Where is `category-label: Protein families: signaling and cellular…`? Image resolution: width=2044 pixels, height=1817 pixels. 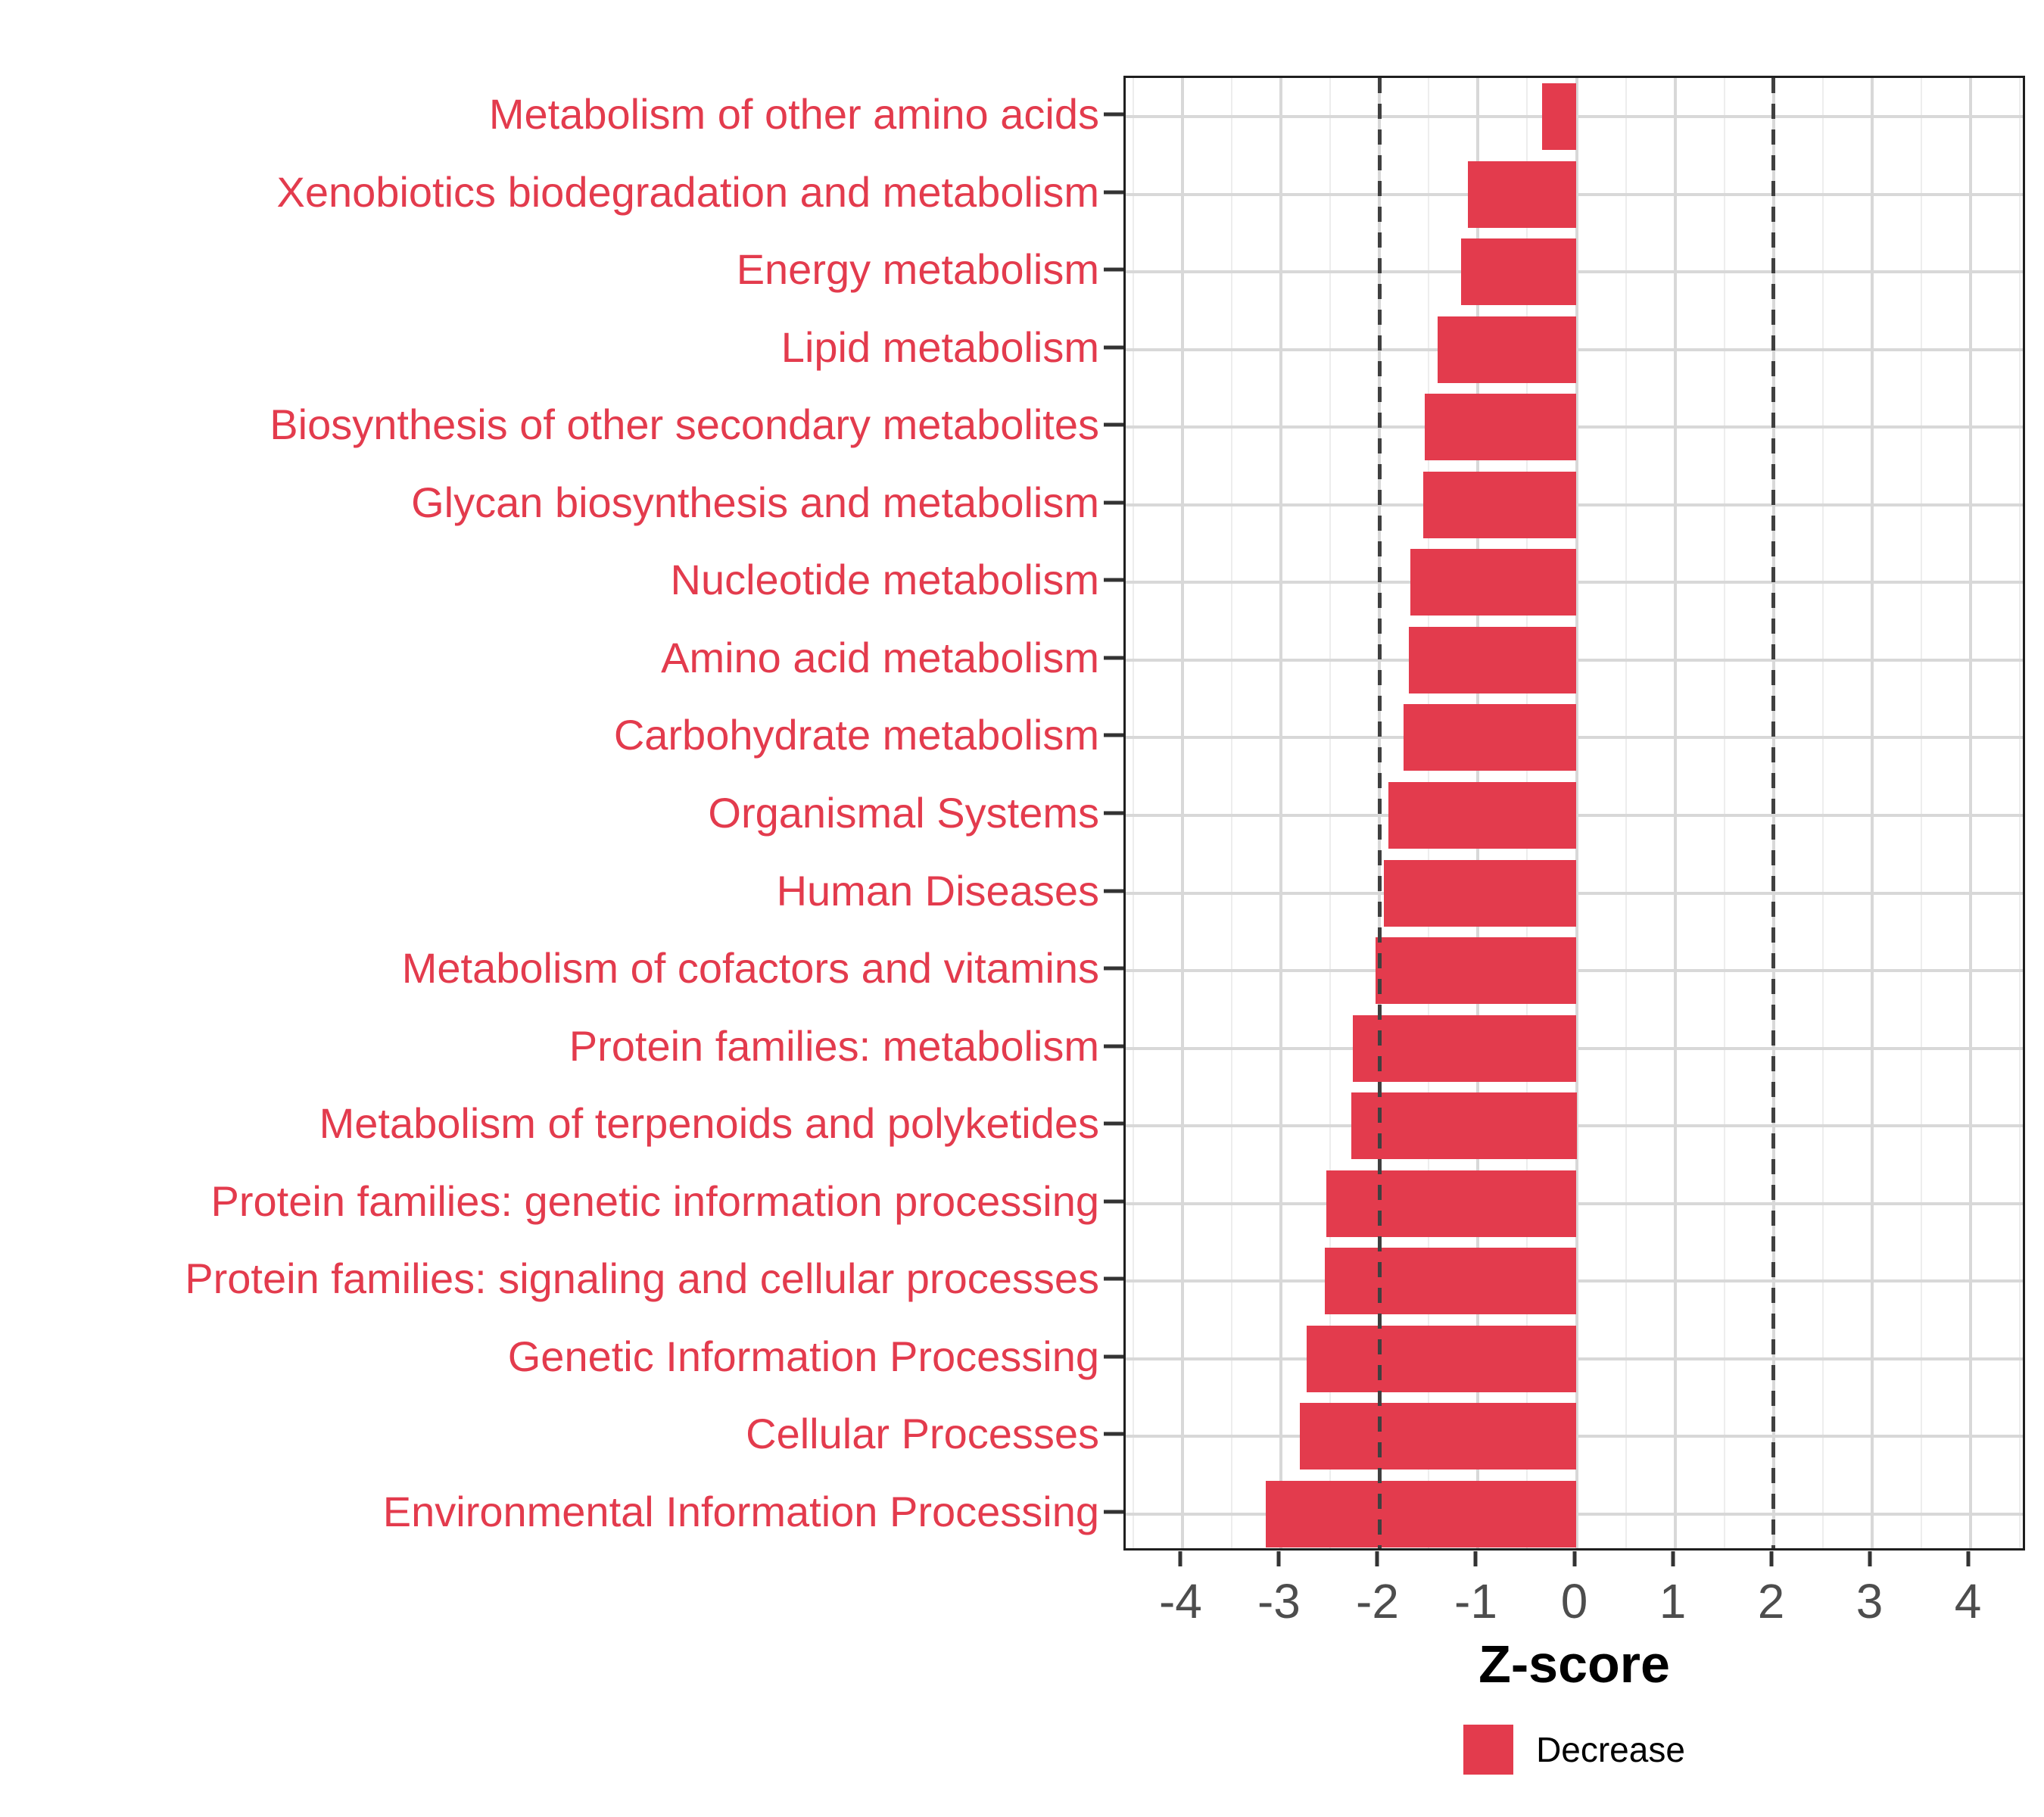
category-label: Protein families: signaling and cellular… is located at coordinates (642, 1278).